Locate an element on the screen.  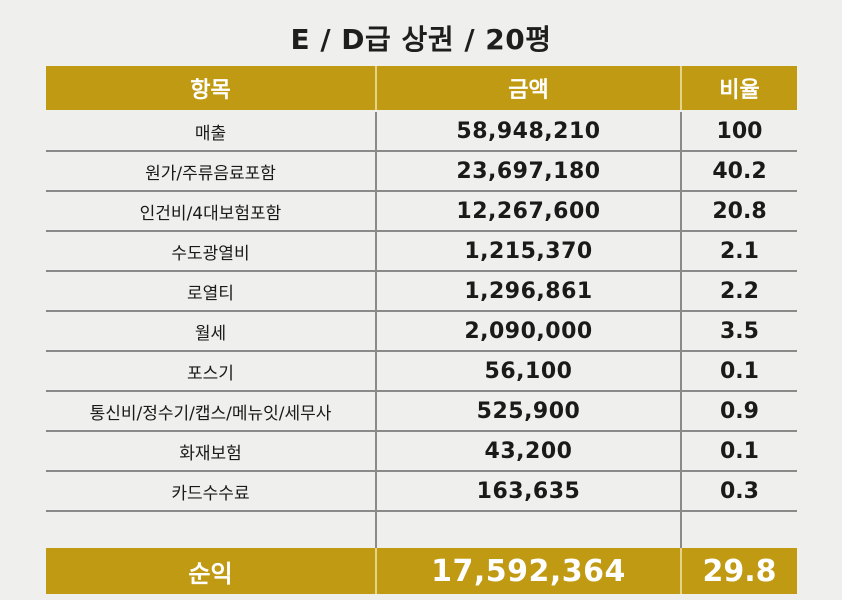
table-row: 화재보험 43,200 0.1 is located at coordinates (421, 452).